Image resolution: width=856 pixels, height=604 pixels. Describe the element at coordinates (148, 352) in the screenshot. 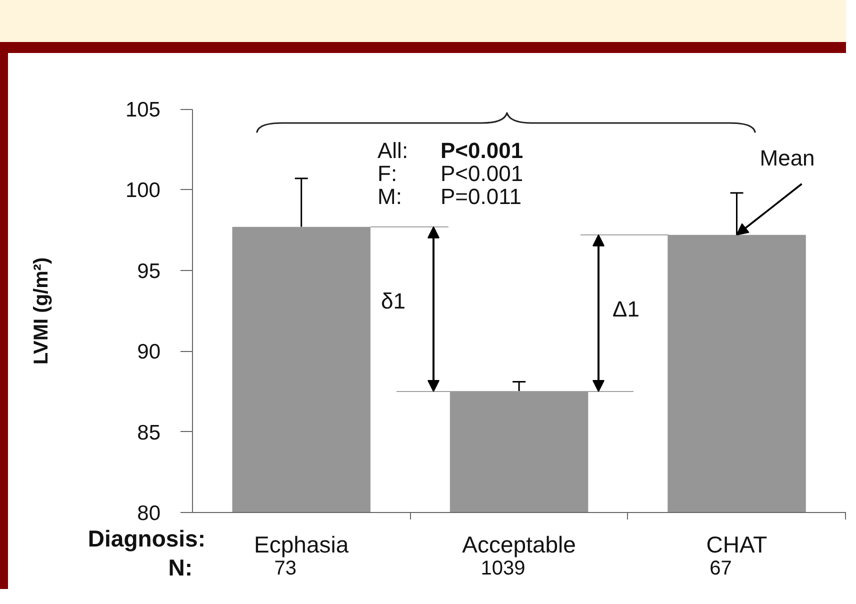

I see `y-tick-label: 90` at that location.